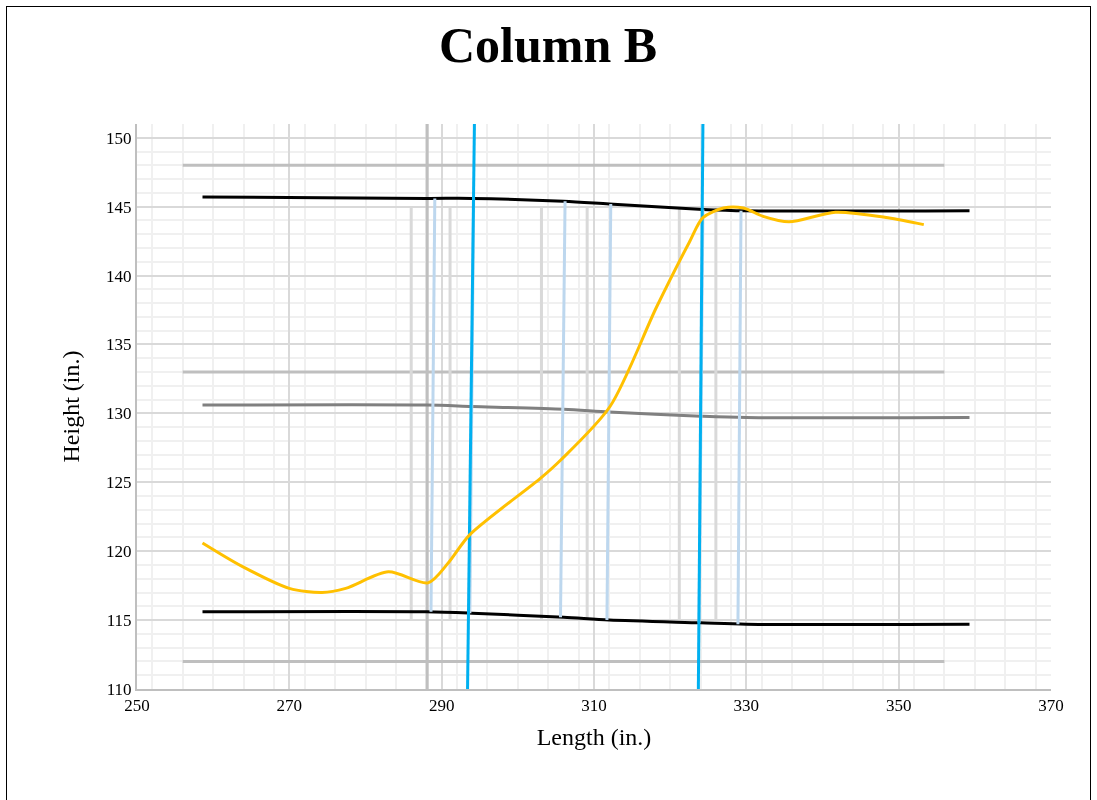 This screenshot has width=1097, height=800. Describe the element at coordinates (119, 483) in the screenshot. I see `y-tick-label: 125` at that location.